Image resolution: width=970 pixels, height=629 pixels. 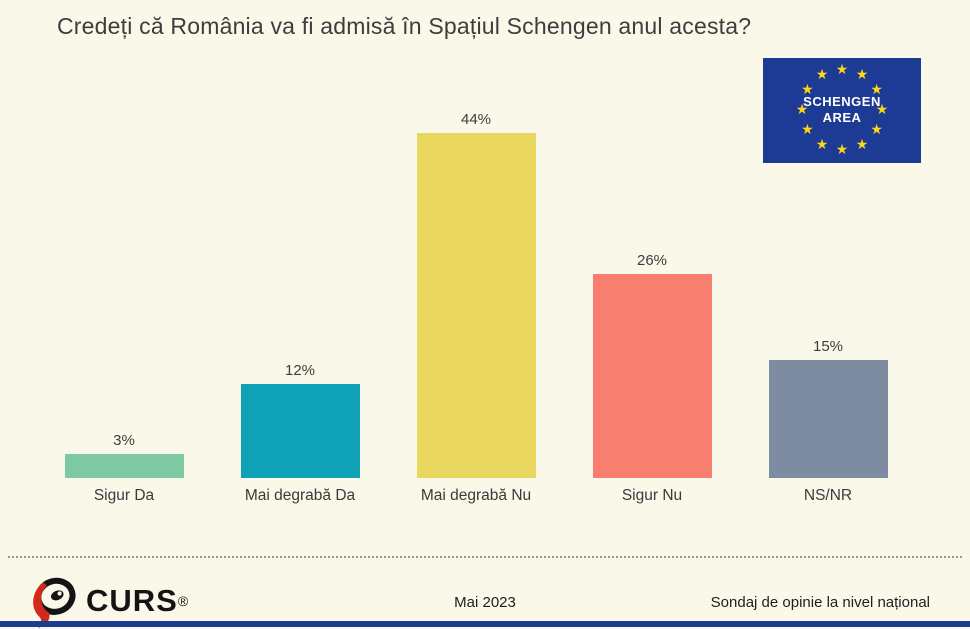 I want to click on registered-mark: ®, so click(x=183, y=601).